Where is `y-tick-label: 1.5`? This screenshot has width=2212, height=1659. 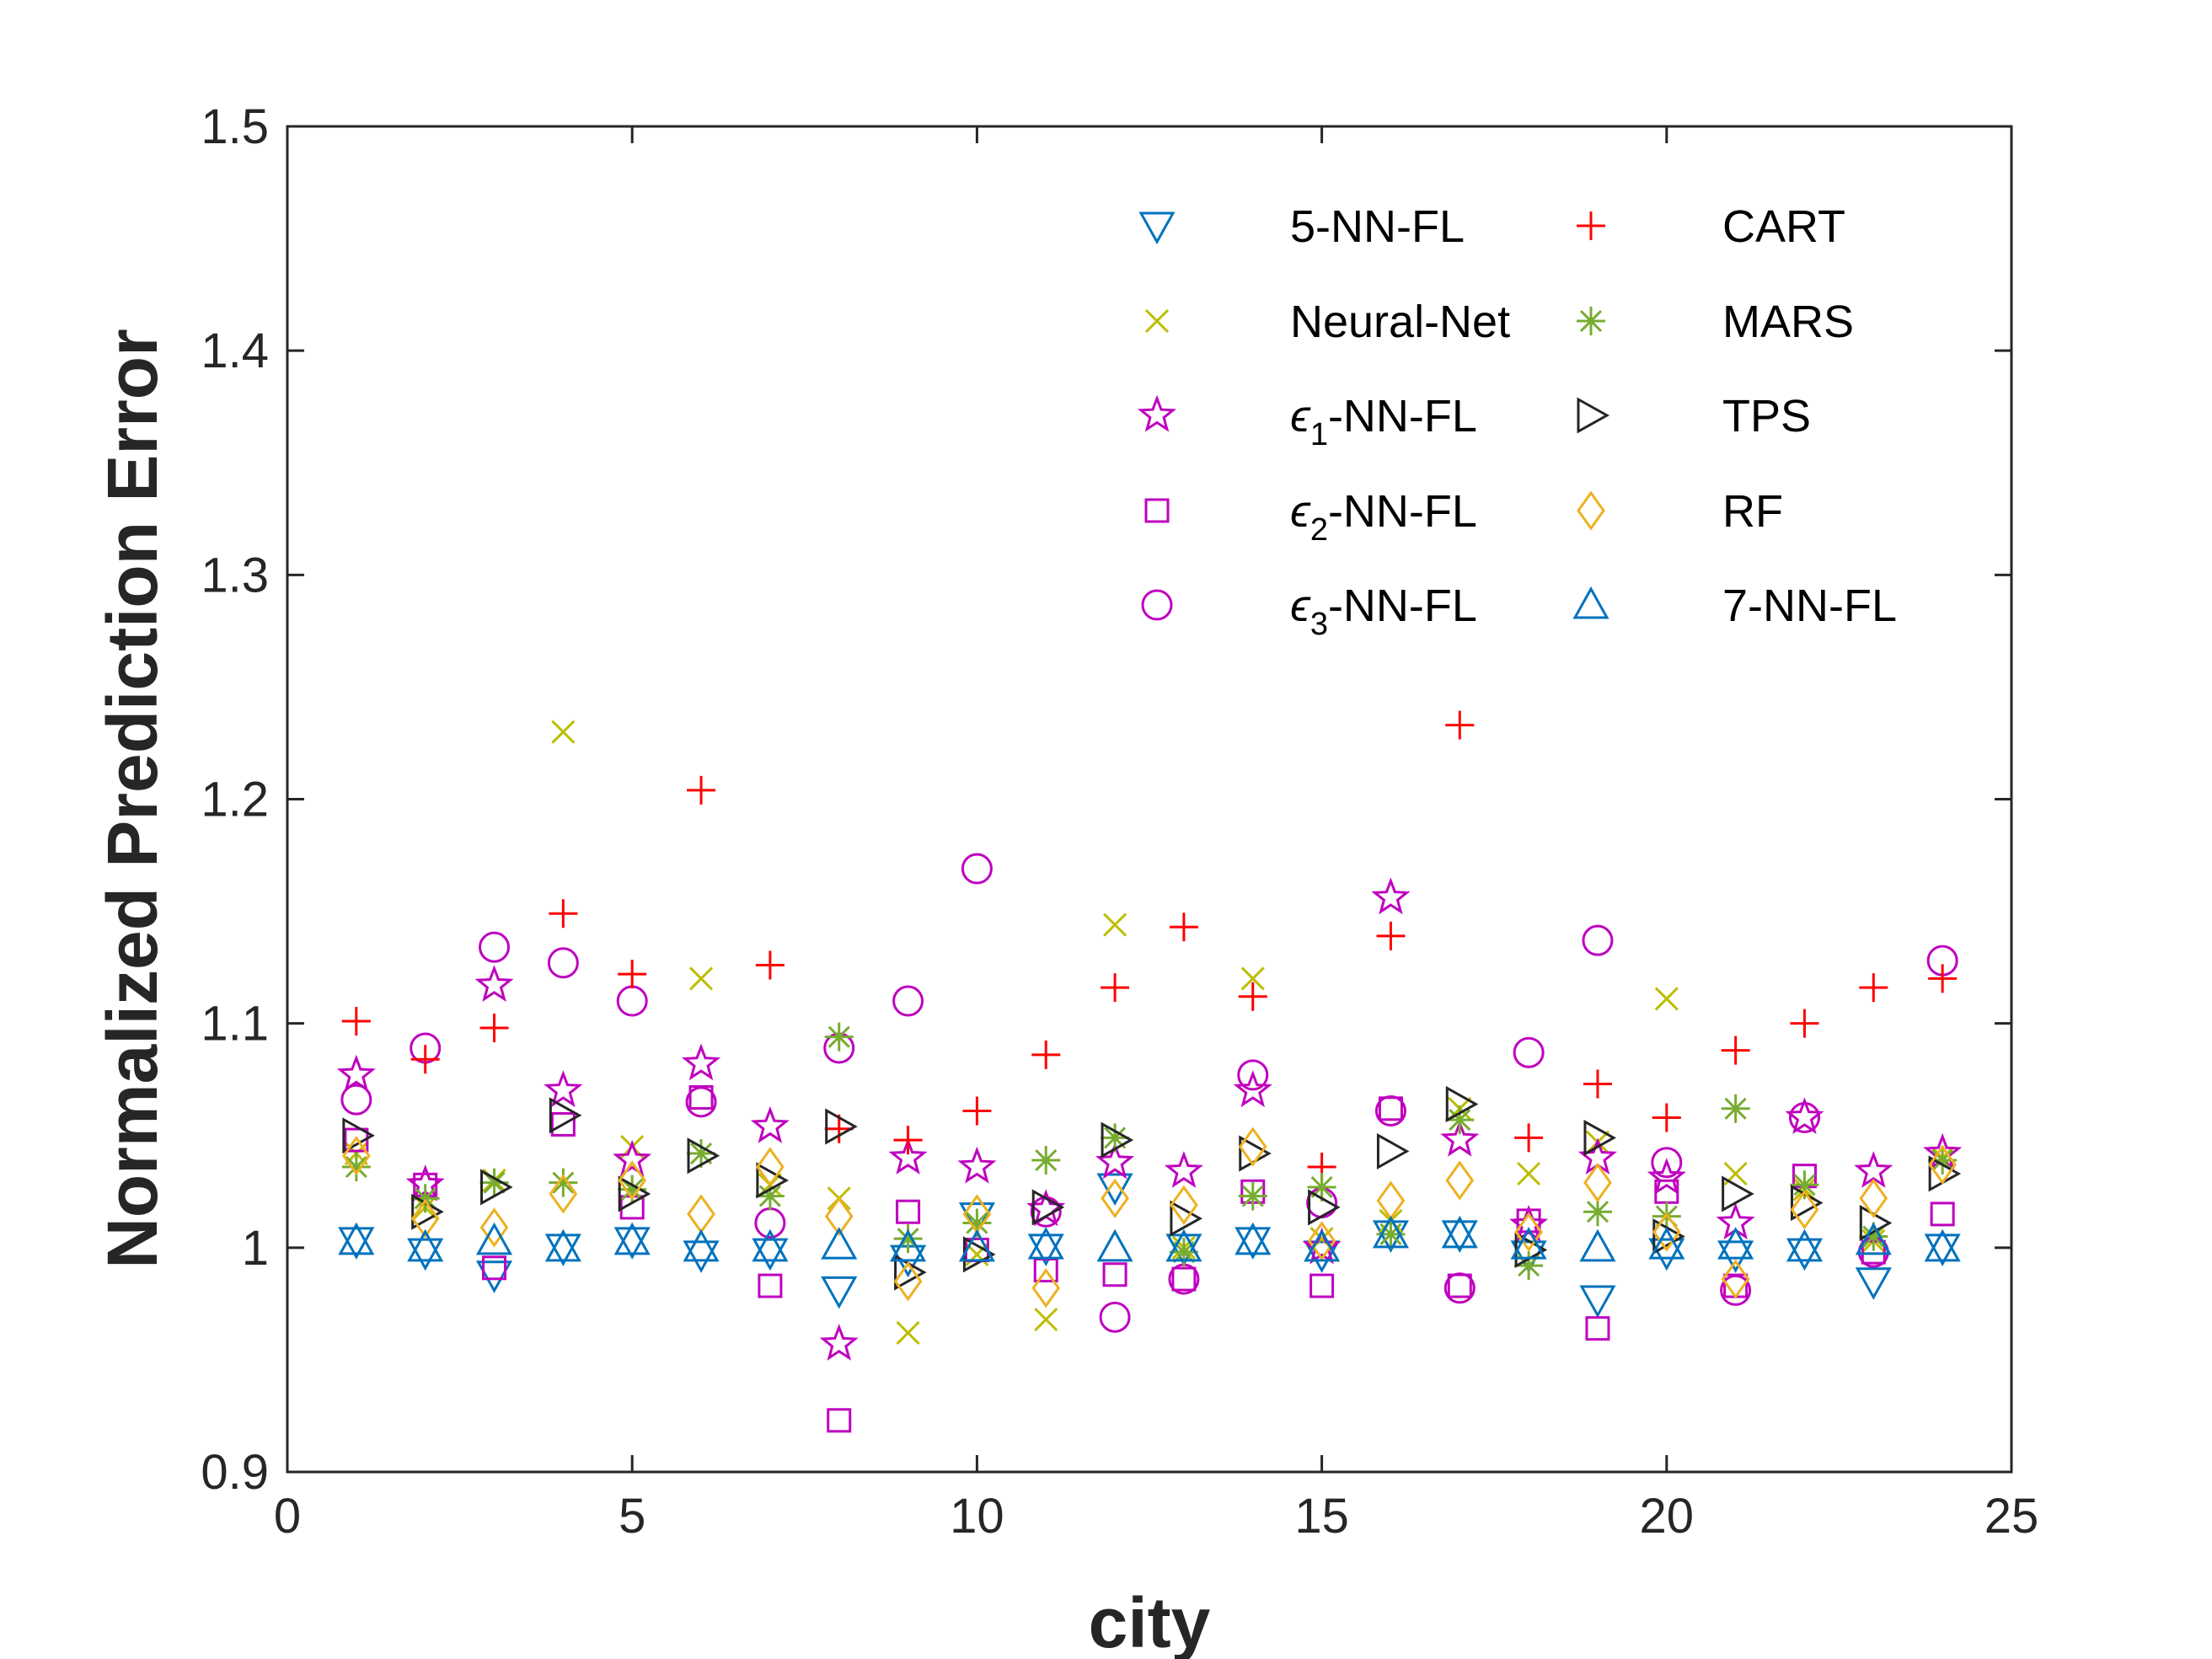
y-tick-label: 1.5 is located at coordinates (235, 126).